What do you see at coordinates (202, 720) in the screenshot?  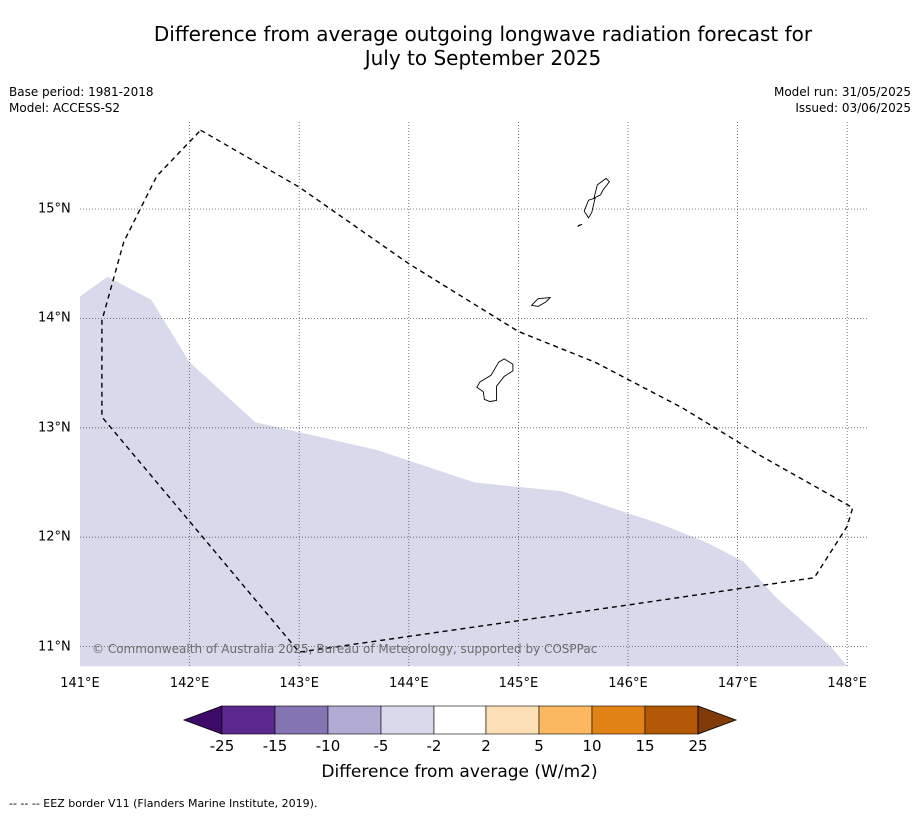 I see `colorbar-extend-low` at bounding box center [202, 720].